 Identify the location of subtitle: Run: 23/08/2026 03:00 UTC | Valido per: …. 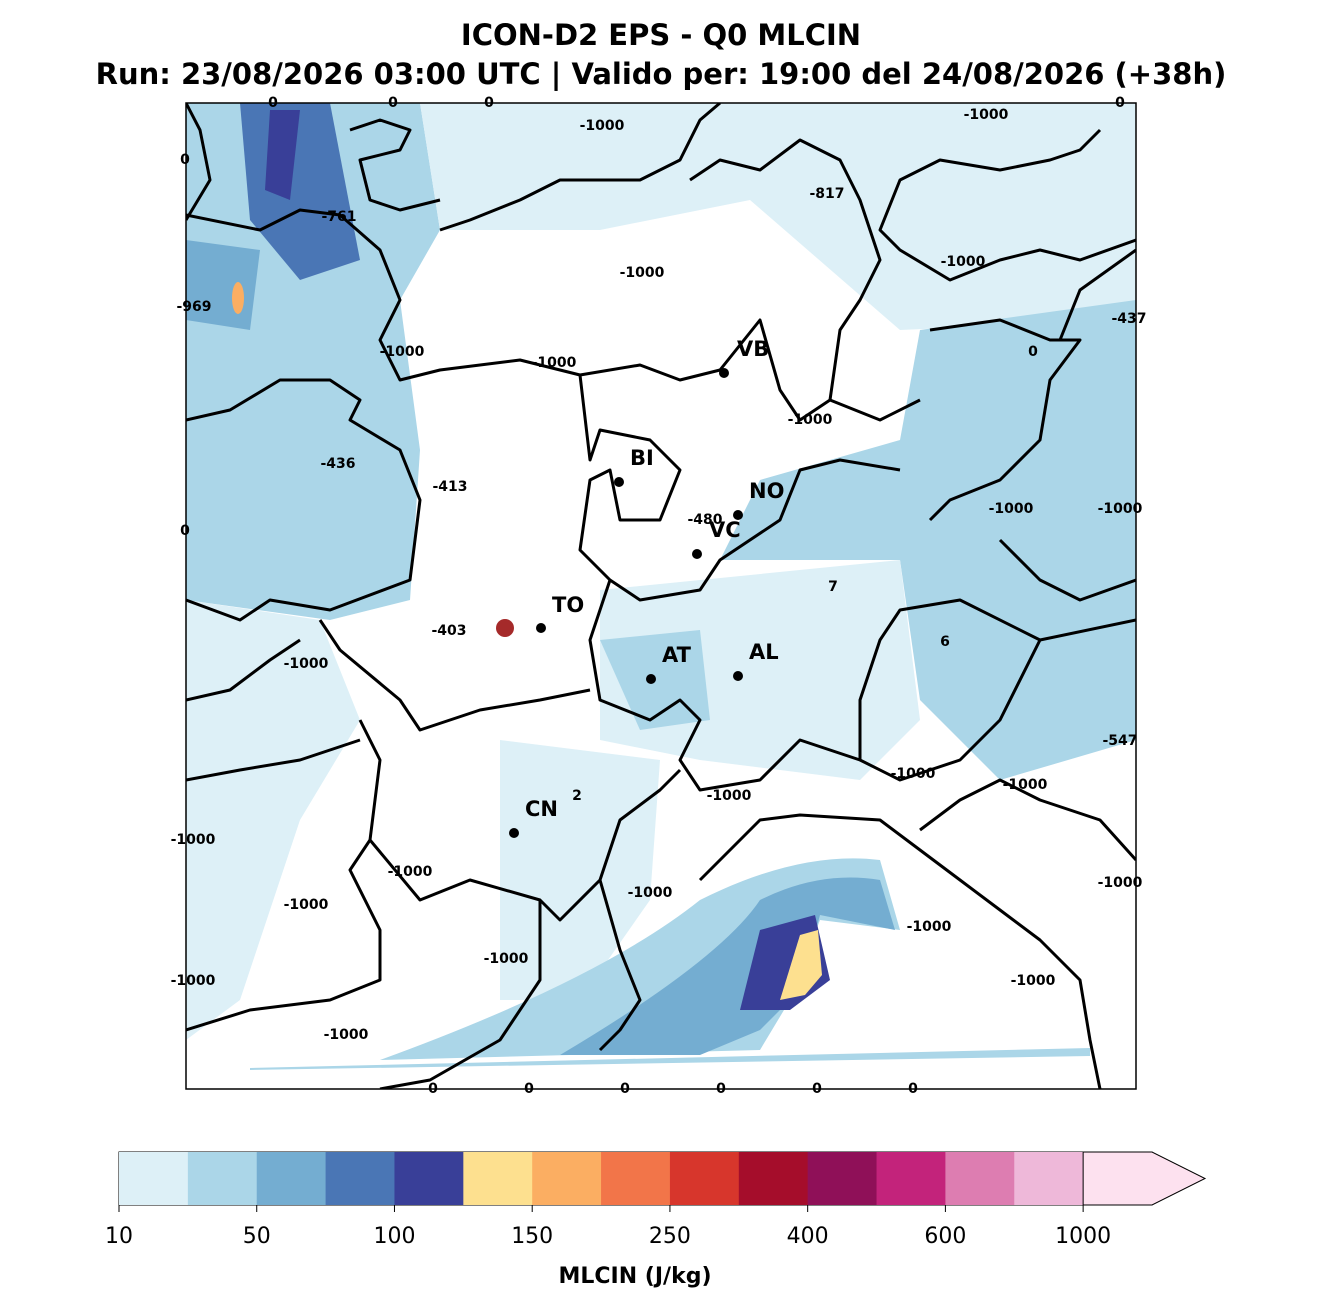
(661, 74).